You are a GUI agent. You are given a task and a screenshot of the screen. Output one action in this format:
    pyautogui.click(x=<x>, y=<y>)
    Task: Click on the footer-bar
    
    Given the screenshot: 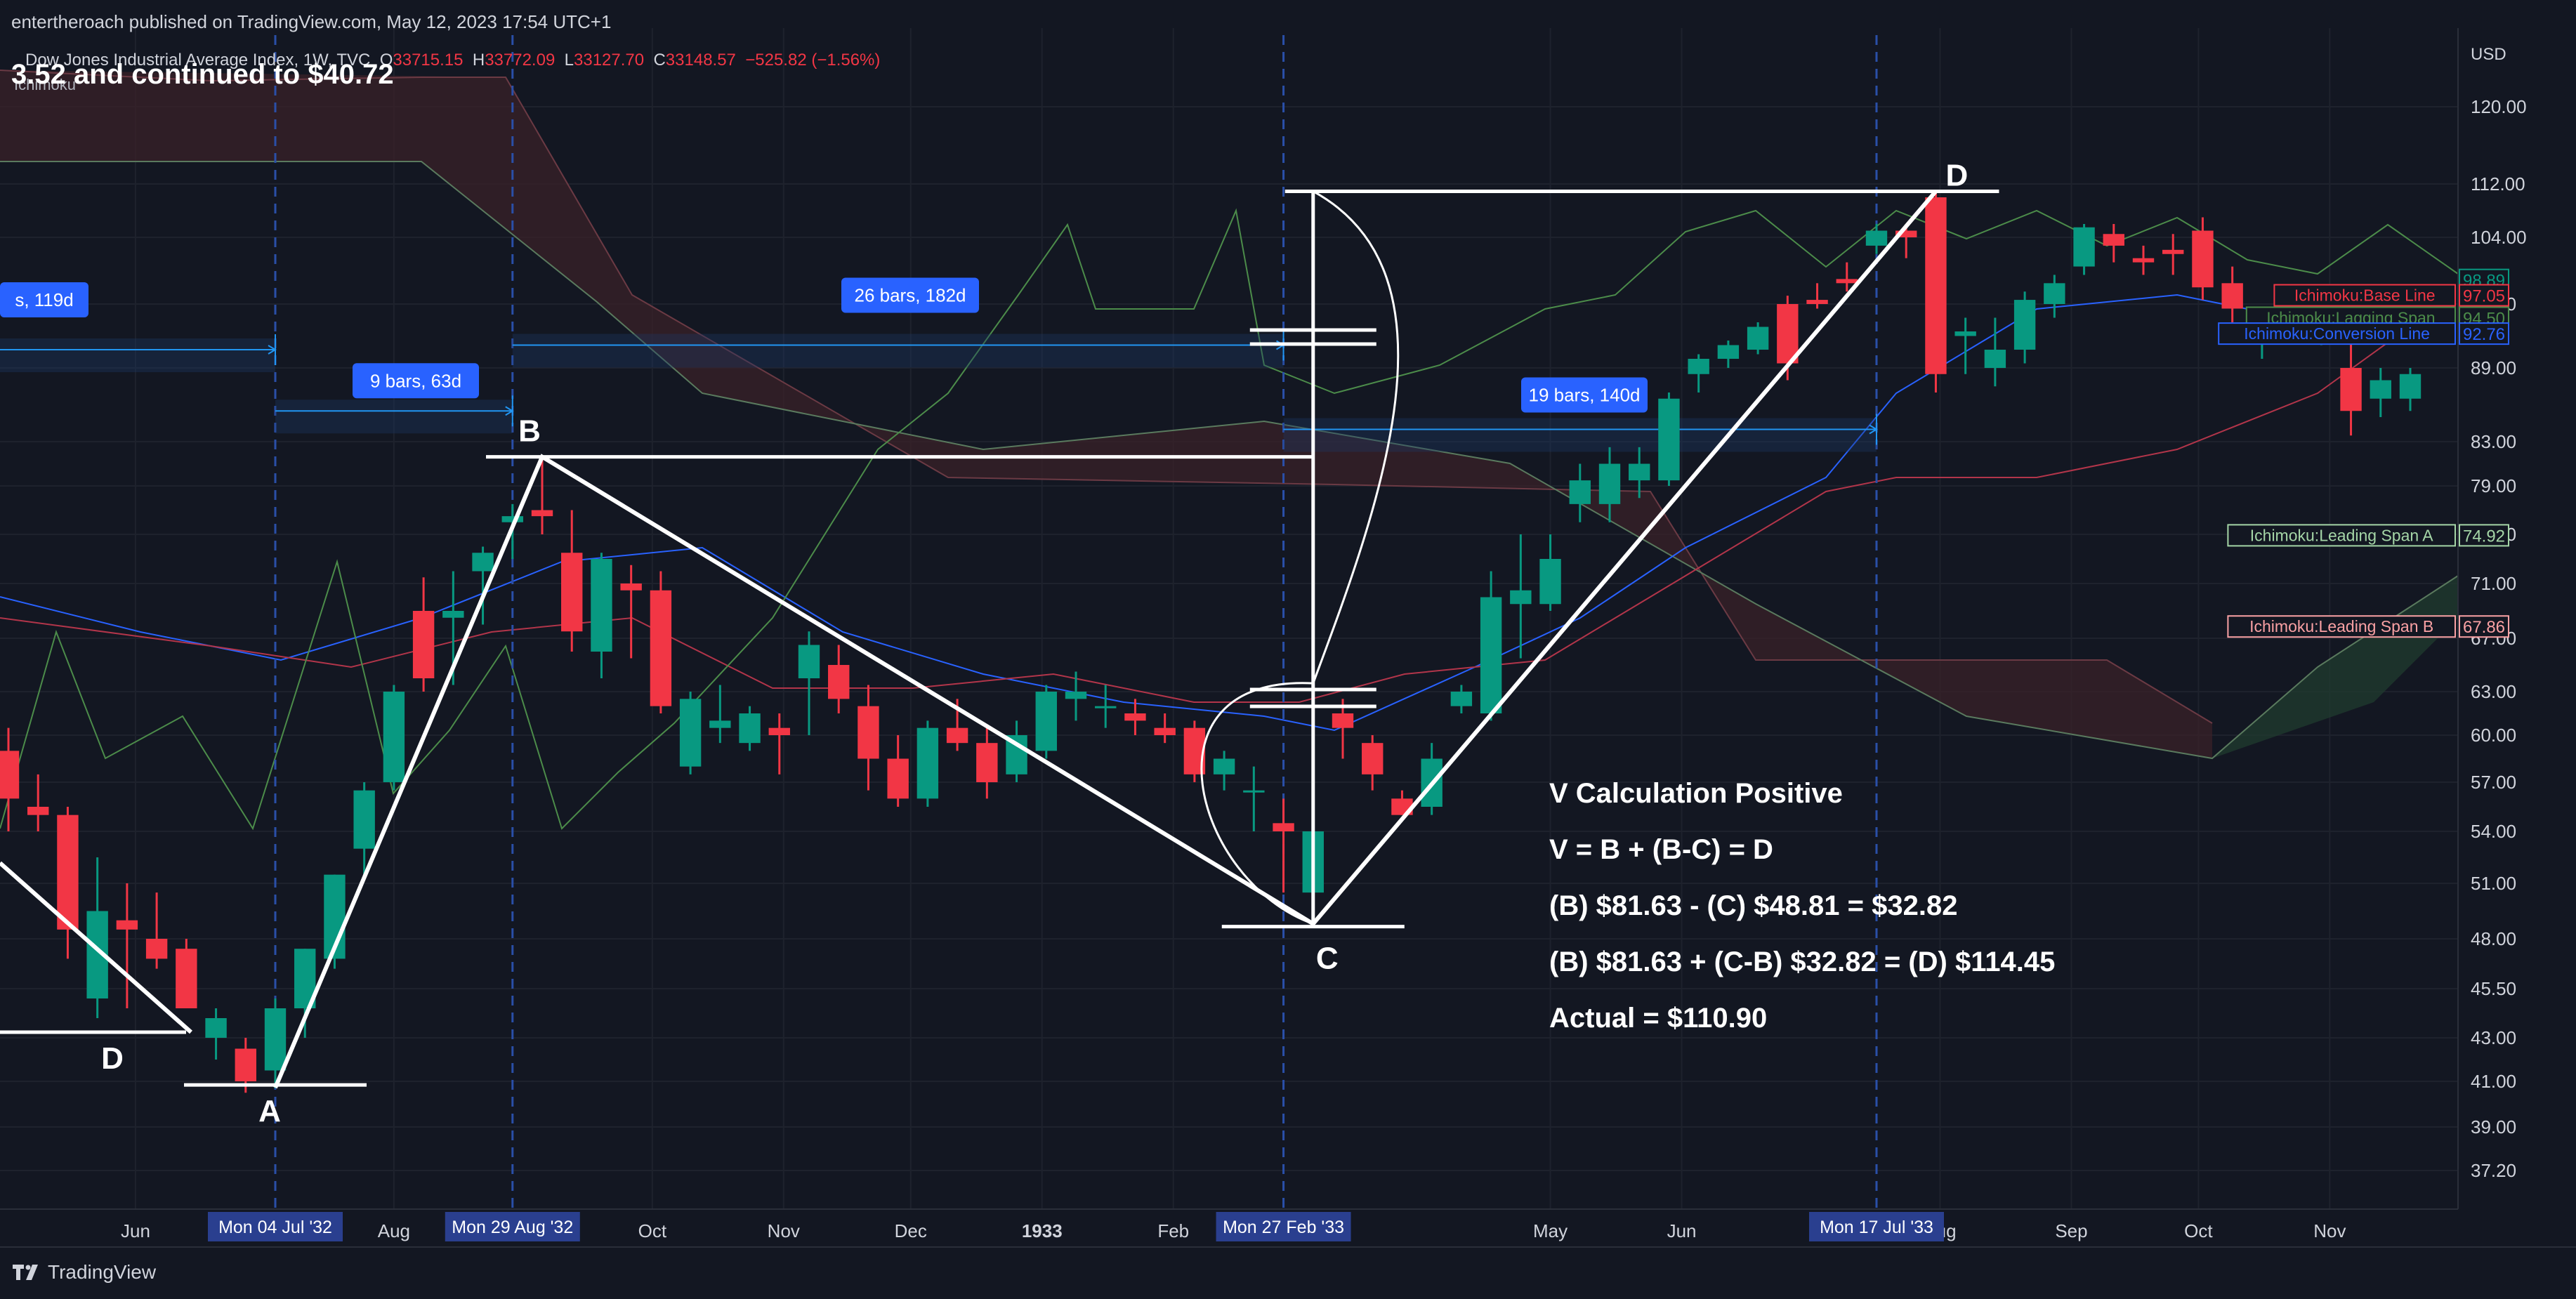 What is the action you would take?
    pyautogui.click(x=1288, y=1273)
    